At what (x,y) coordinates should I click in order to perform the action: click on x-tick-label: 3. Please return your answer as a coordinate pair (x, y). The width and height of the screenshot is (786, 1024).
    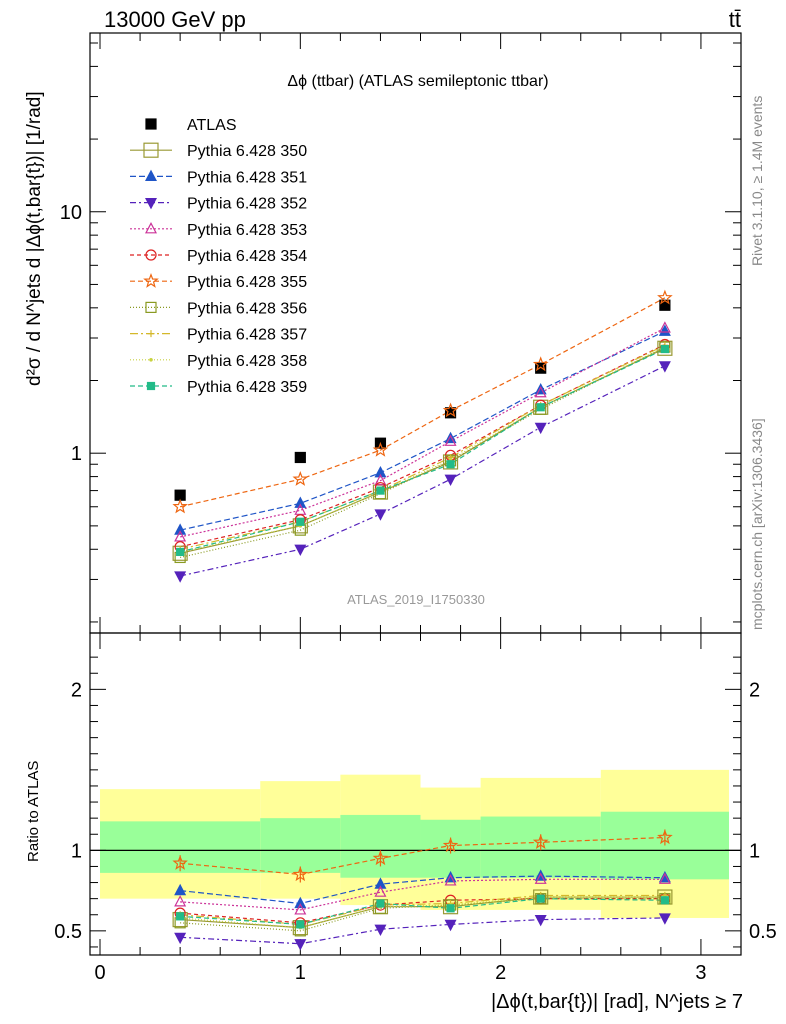
    Looking at the image, I should click on (700, 973).